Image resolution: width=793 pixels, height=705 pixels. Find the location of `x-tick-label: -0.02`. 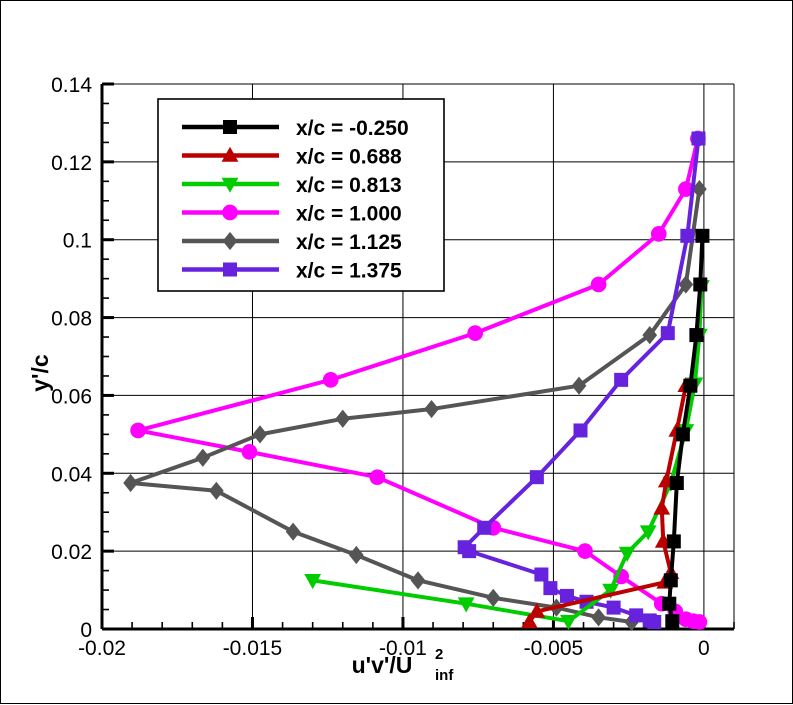

x-tick-label: -0.02 is located at coordinates (102, 648).